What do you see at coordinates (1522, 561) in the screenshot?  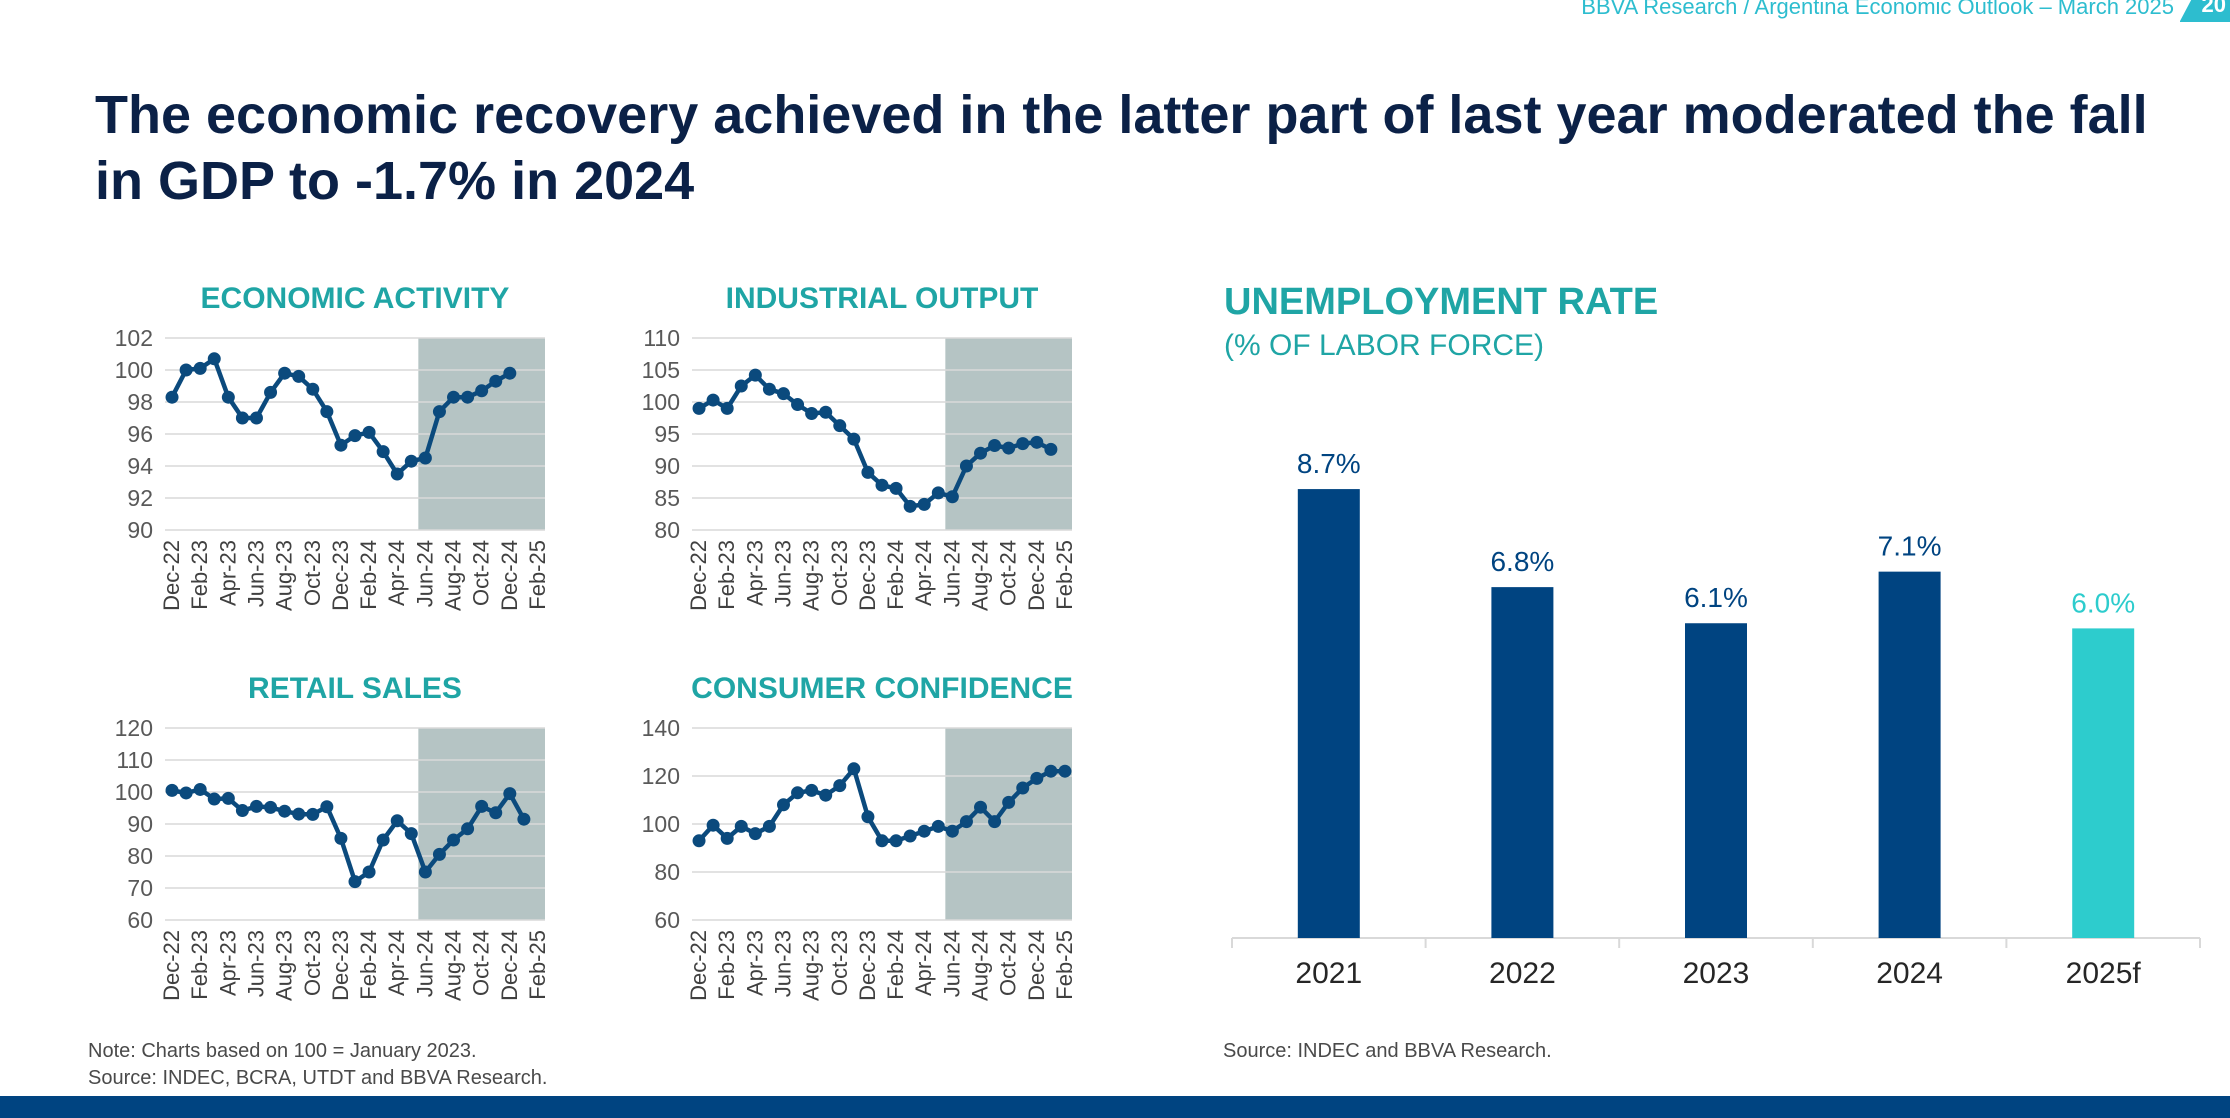 I see `data-label: 6.8%` at bounding box center [1522, 561].